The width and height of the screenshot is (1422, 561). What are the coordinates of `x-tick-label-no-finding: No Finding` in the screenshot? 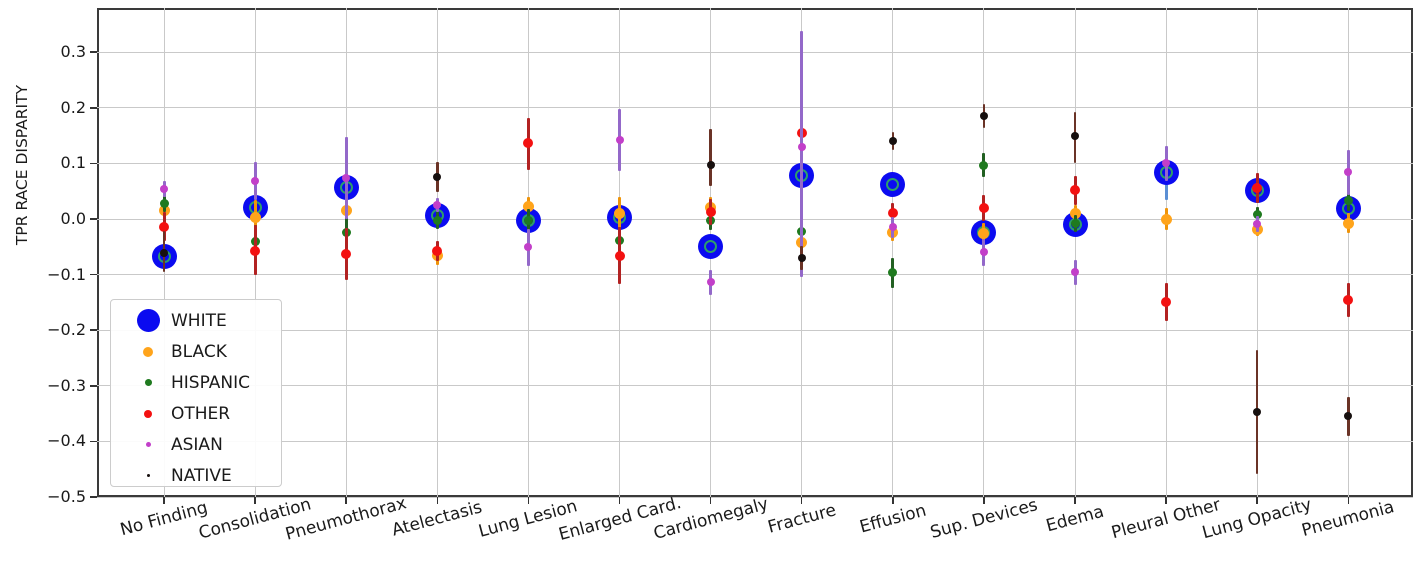 It's located at (164, 519).